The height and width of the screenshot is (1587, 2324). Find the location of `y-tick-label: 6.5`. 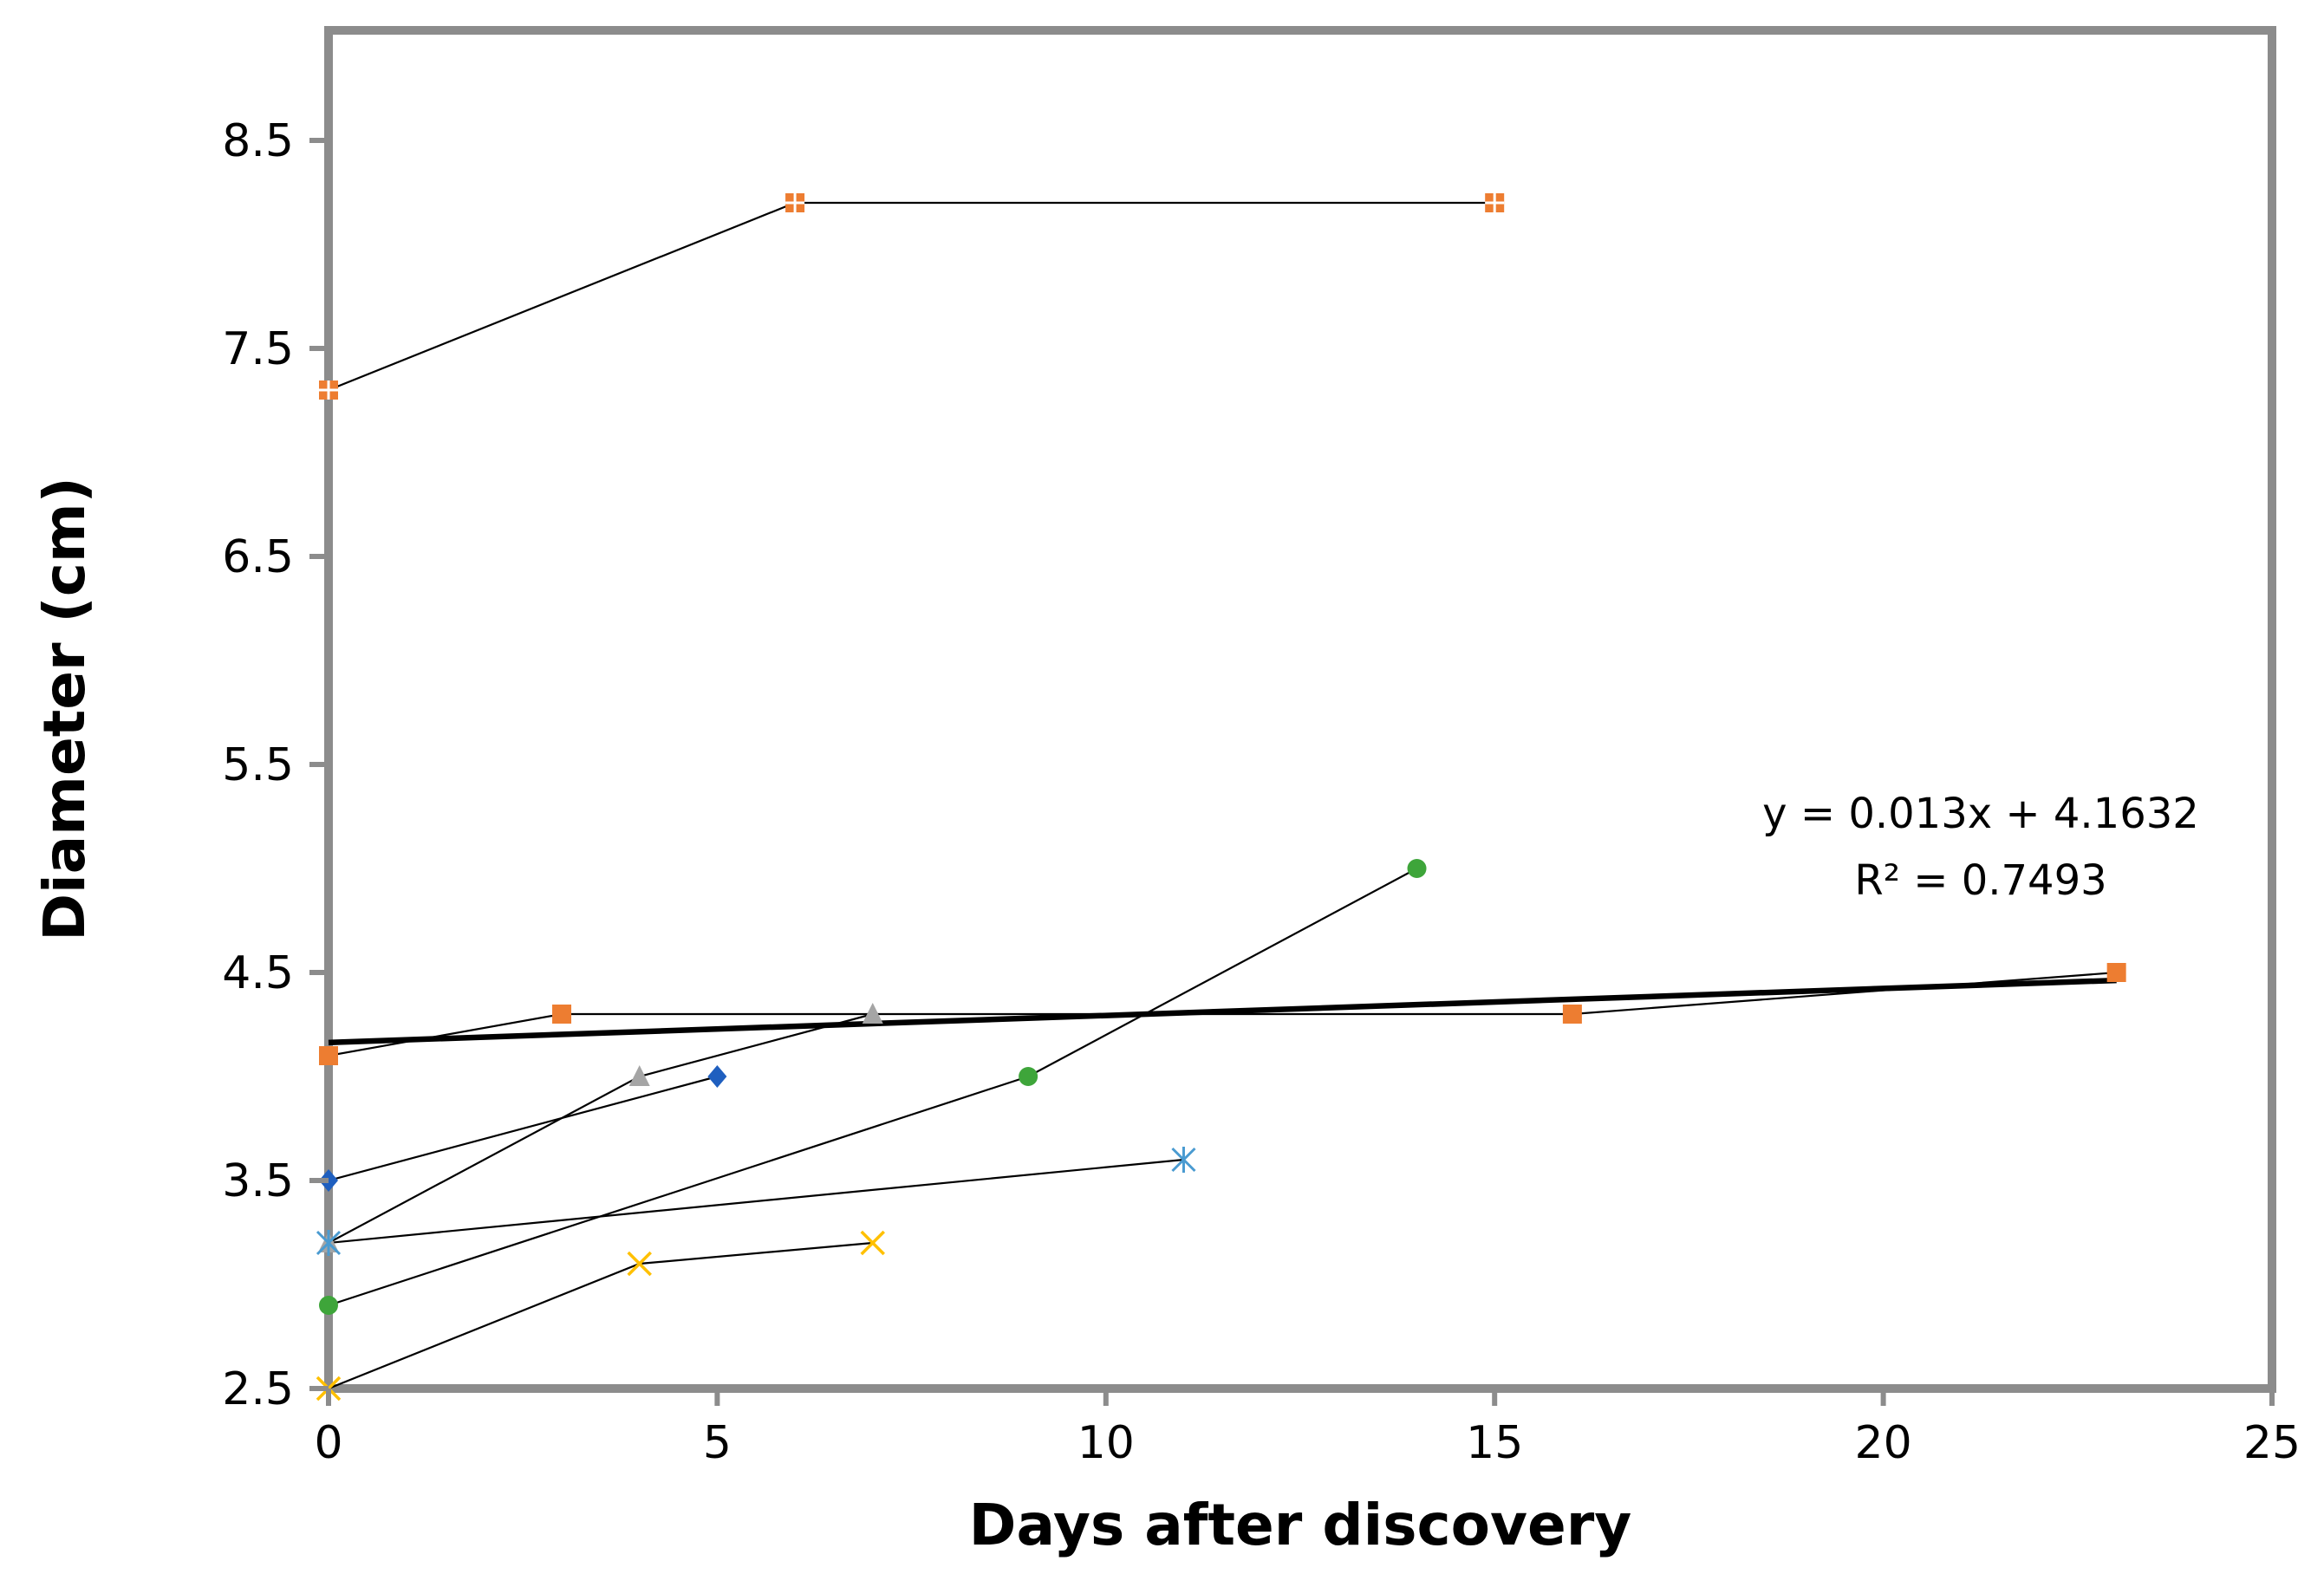

y-tick-label: 6.5 is located at coordinates (258, 557).